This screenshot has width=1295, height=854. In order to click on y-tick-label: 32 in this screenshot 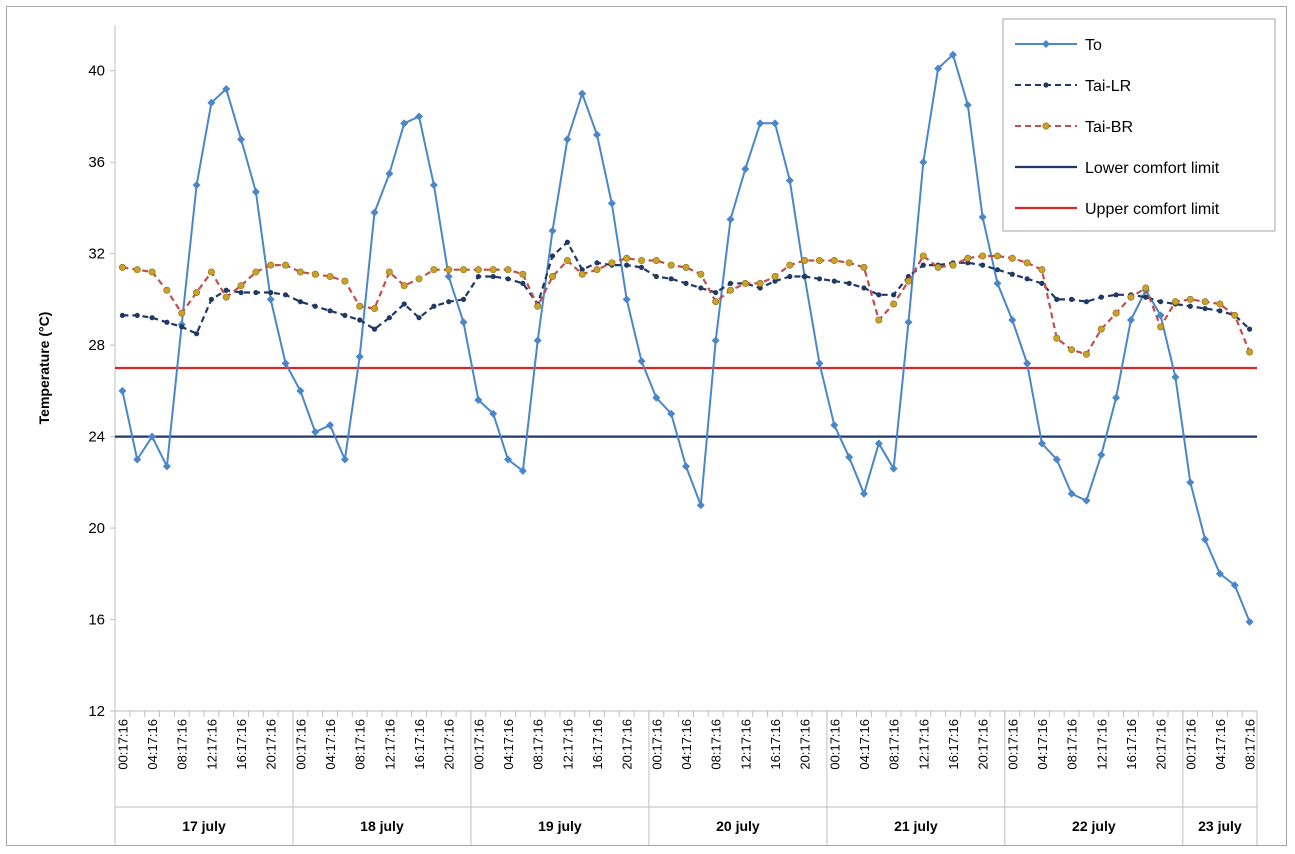, I will do `click(96, 254)`.